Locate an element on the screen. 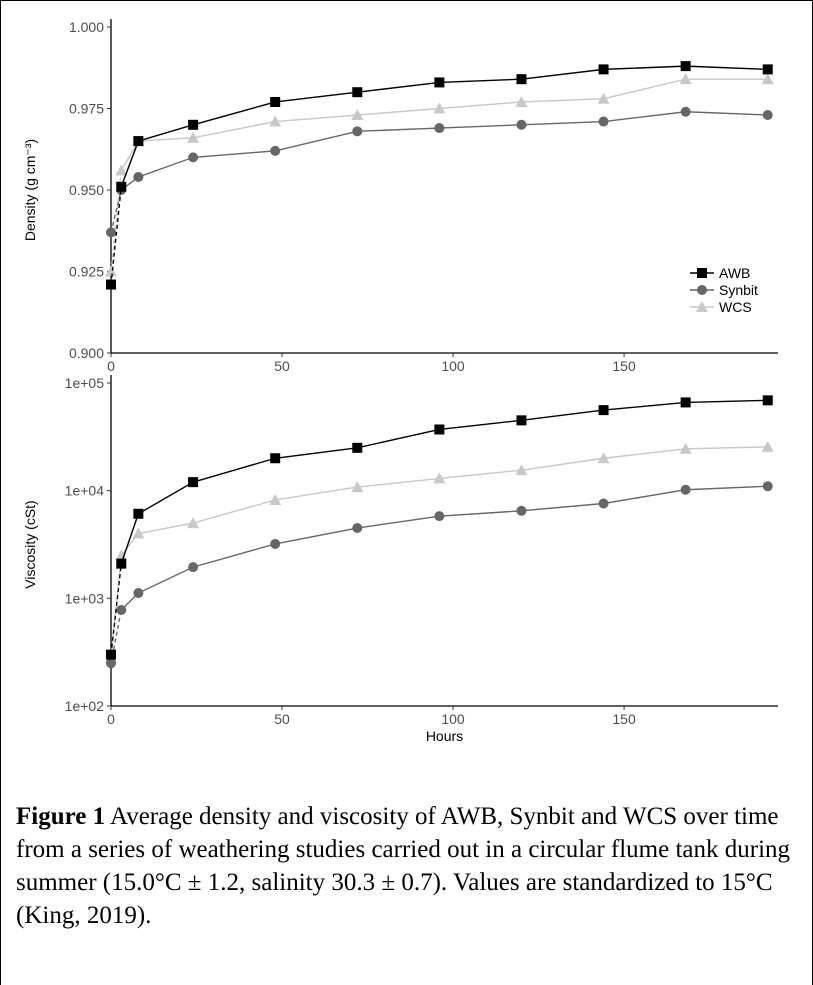  legend-label-awb: AWB is located at coordinates (734, 273).